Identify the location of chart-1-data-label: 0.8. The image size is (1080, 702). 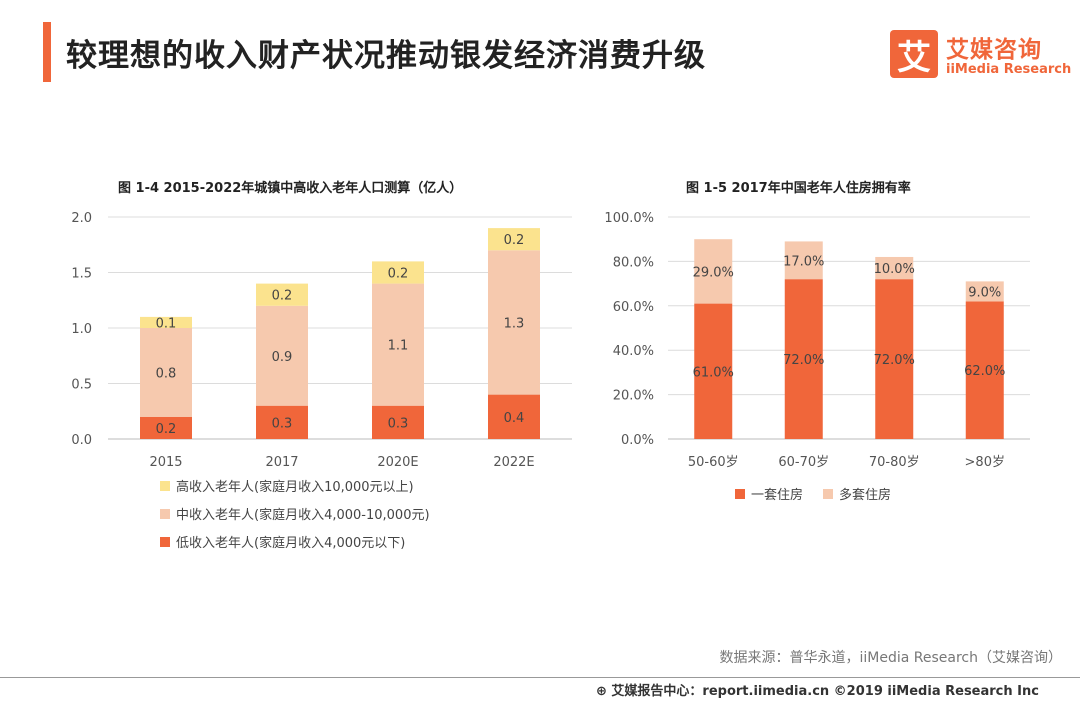
(166, 373).